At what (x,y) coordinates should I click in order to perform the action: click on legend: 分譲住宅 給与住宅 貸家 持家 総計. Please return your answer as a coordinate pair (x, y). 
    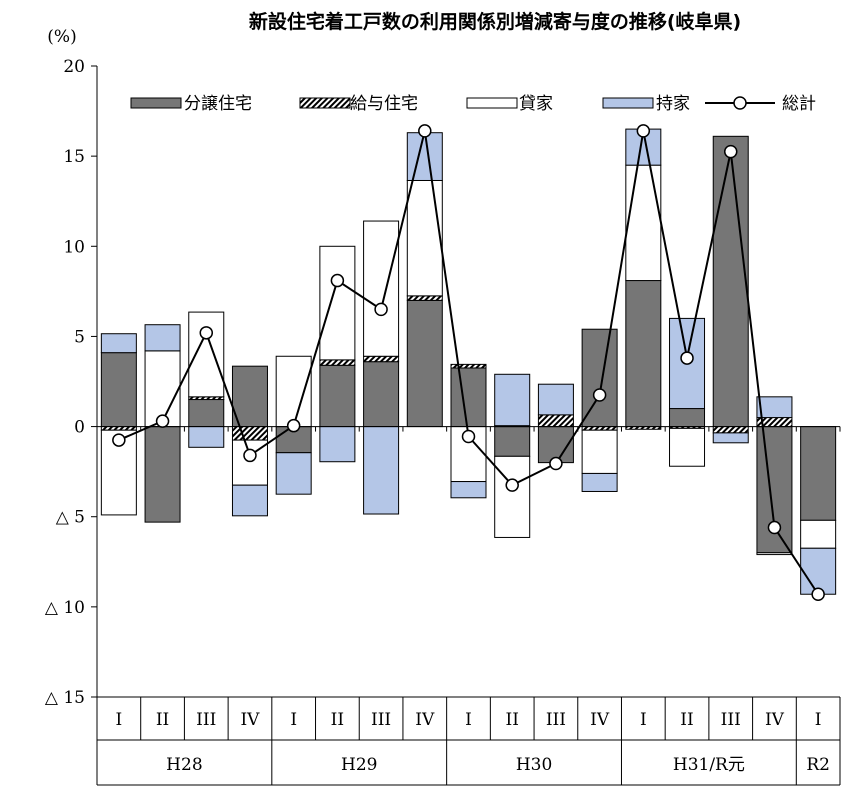
    Looking at the image, I should click on (473, 104).